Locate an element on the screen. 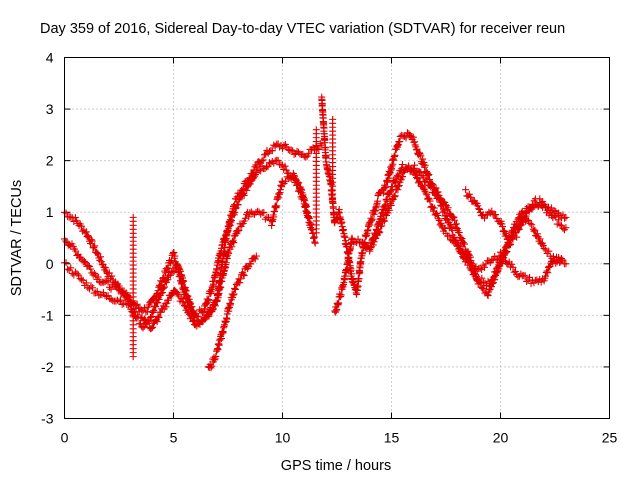  y-tick-label: -1 is located at coordinates (47, 315).